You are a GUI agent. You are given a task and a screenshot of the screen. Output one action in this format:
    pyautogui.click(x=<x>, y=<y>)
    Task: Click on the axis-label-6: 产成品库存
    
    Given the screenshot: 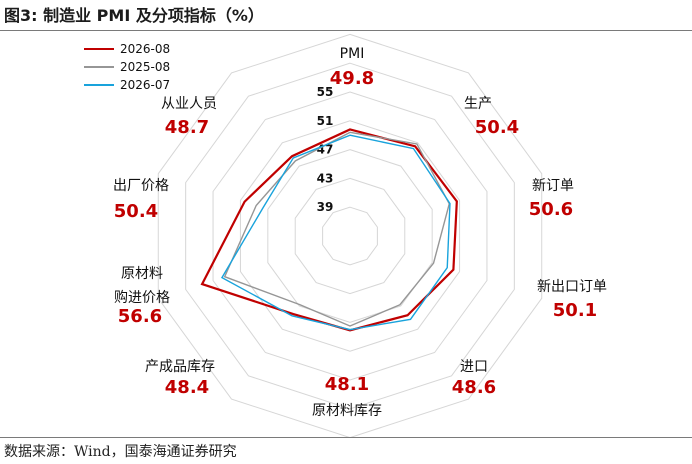 What is the action you would take?
    pyautogui.click(x=180, y=367)
    